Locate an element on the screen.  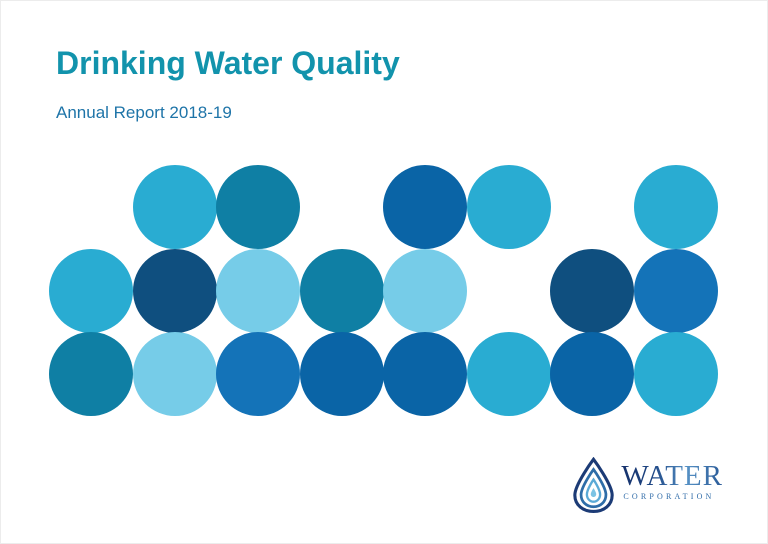
logo-subname: CORPORATION is located at coordinates (669, 496).